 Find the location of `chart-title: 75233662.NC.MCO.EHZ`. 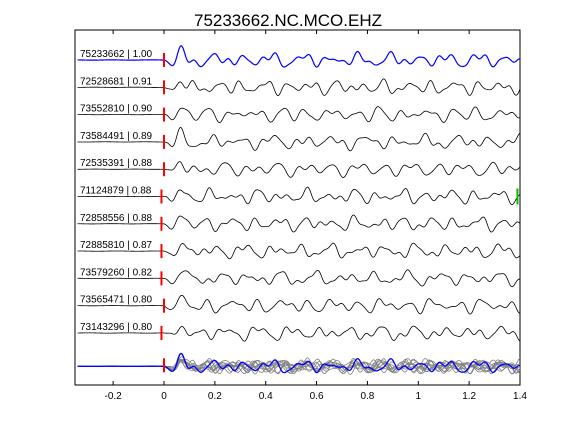

chart-title: 75233662.NC.MCO.EHZ is located at coordinates (288, 20).